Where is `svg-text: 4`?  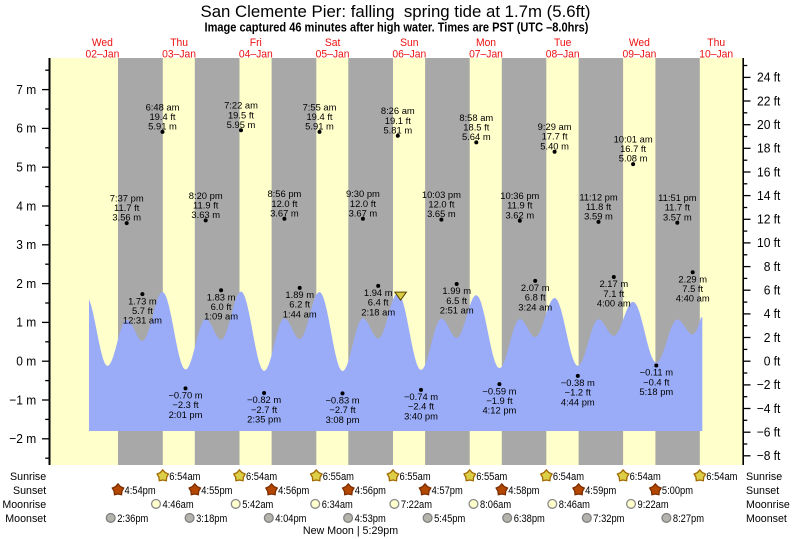
svg-text: 4 is located at coordinates (767, 314).